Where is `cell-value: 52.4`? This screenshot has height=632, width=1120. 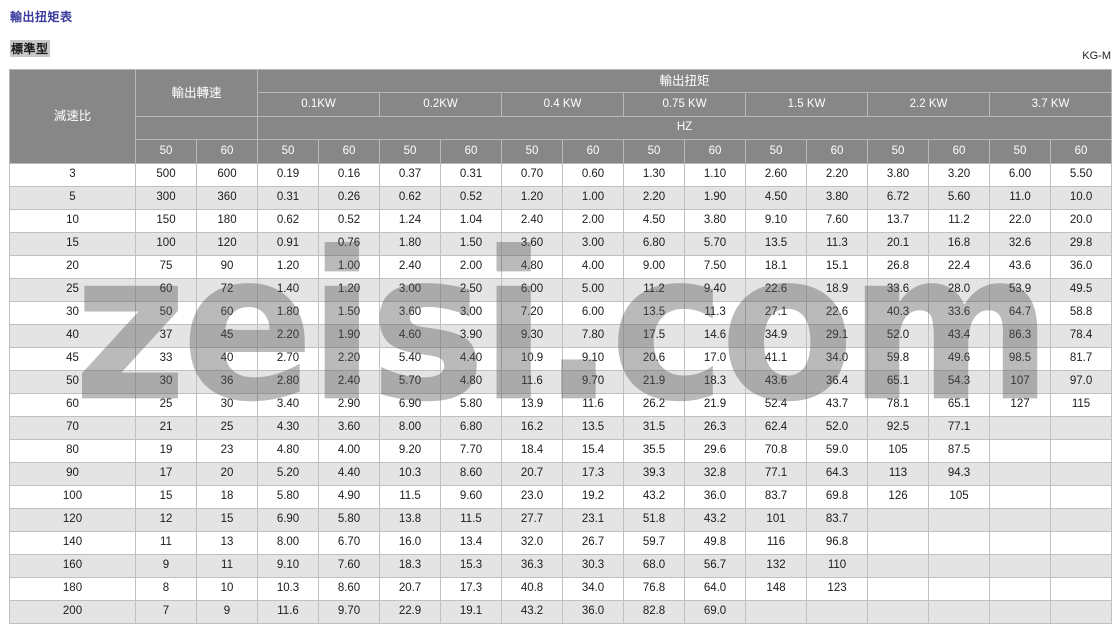 cell-value: 52.4 is located at coordinates (776, 405).